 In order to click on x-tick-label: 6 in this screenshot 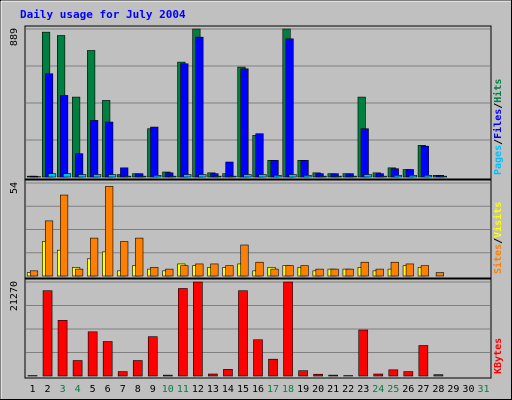, I will do `click(108, 389)`.